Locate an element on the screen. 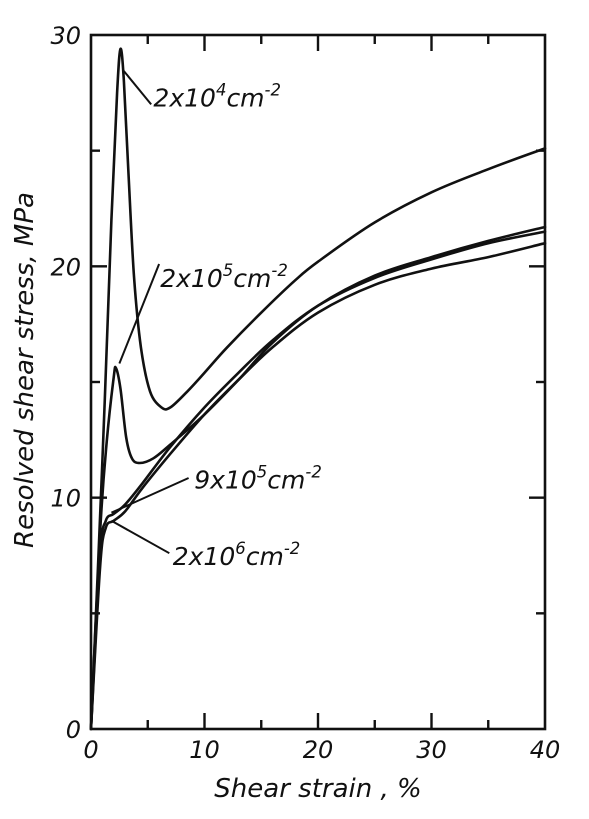 This screenshot has width=589, height=819. x-axis-title: Shear strain , % is located at coordinates (317, 789).